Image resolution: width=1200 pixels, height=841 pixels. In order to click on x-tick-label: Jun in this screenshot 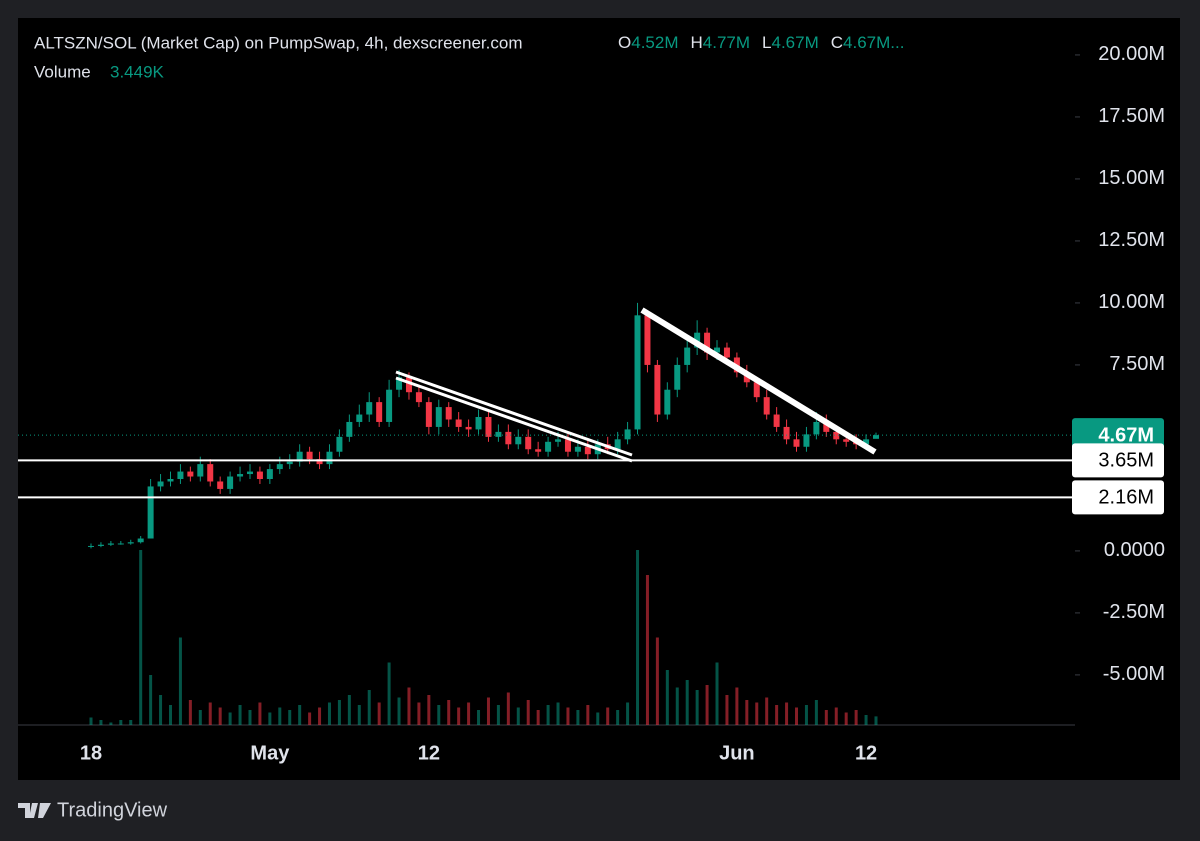, I will do `click(737, 753)`.